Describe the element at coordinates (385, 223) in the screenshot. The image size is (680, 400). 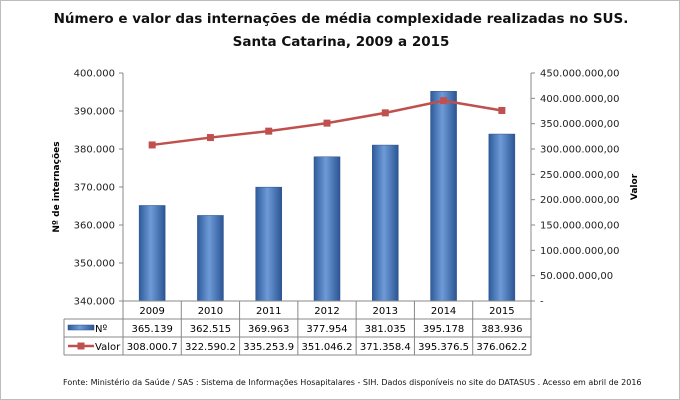
I see `bar-2013` at that location.